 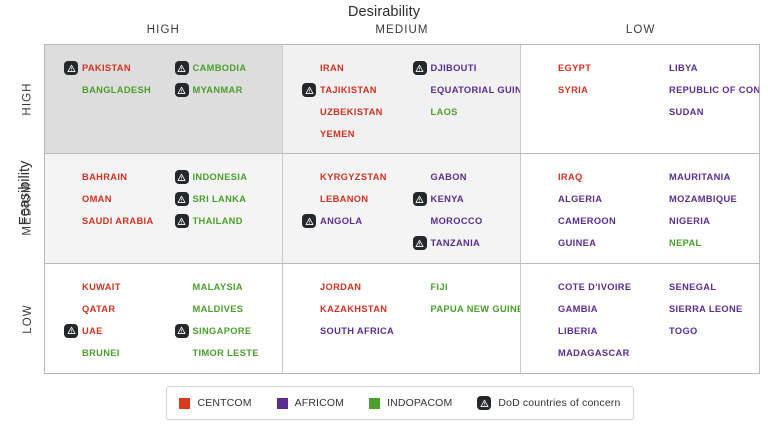 I want to click on country-entry: MYANMAR, so click(x=227, y=90).